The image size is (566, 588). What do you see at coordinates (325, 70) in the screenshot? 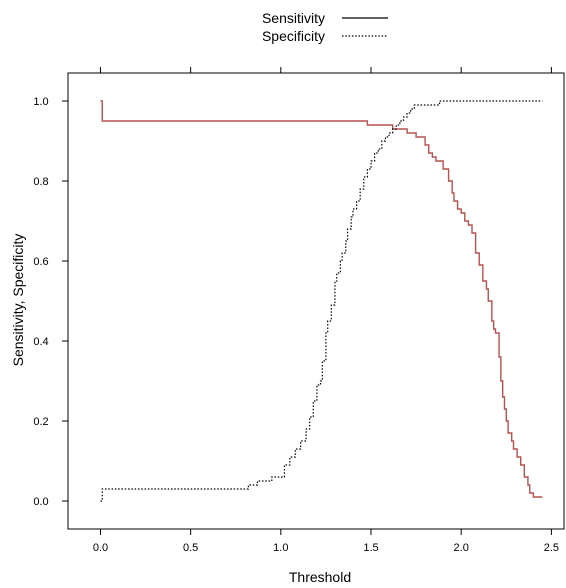
I see `top-axis-ticks` at bounding box center [325, 70].